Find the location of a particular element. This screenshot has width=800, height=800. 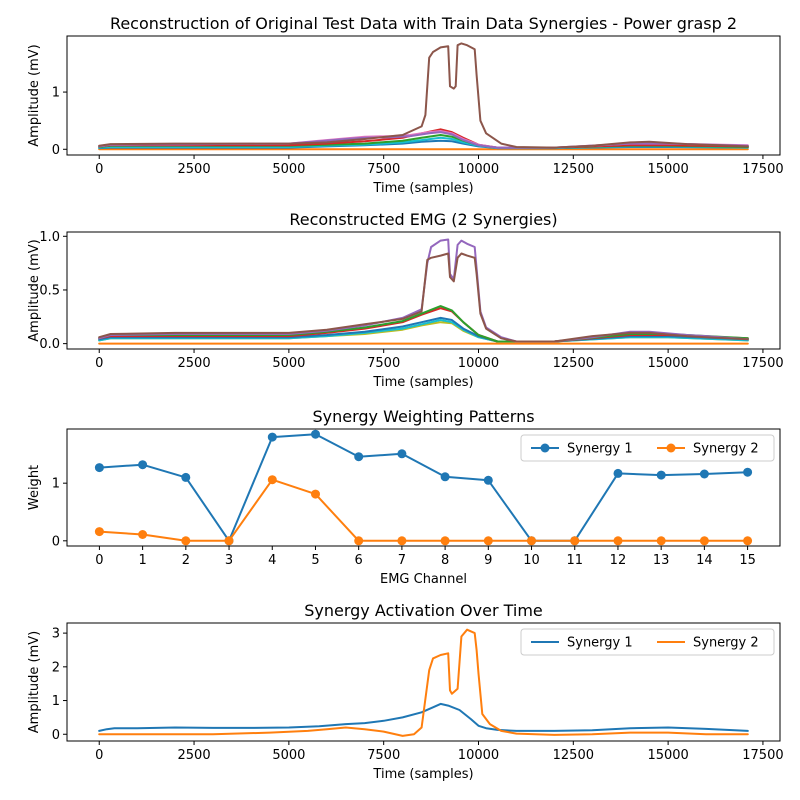

x-tick-label: 5 is located at coordinates (315, 560).